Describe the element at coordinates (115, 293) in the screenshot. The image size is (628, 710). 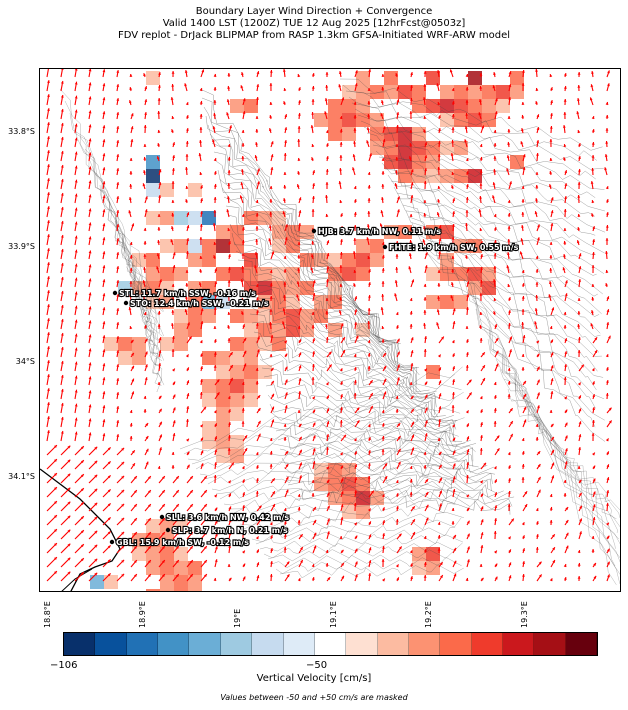
I see `site-dot-stl` at that location.